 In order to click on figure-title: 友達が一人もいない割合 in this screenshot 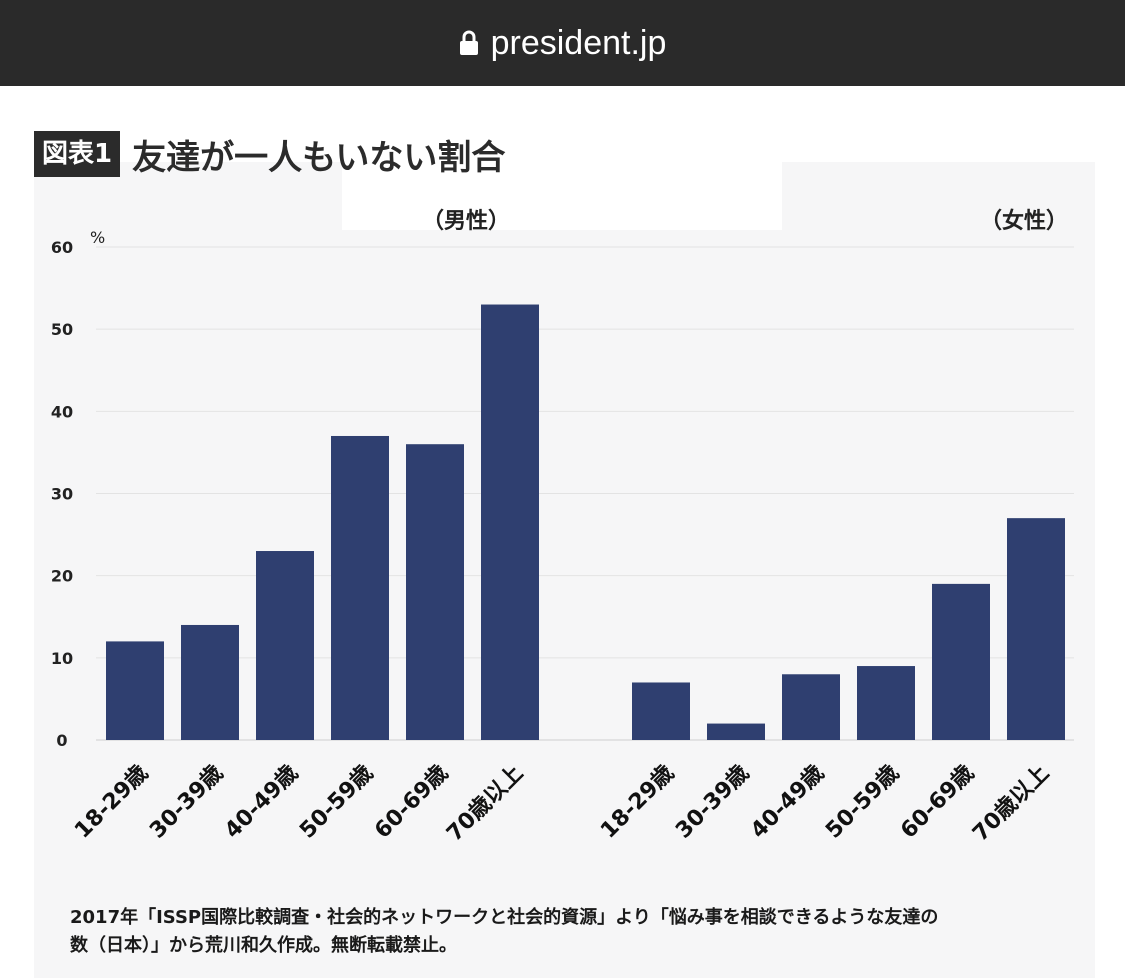, I will do `click(319, 157)`.